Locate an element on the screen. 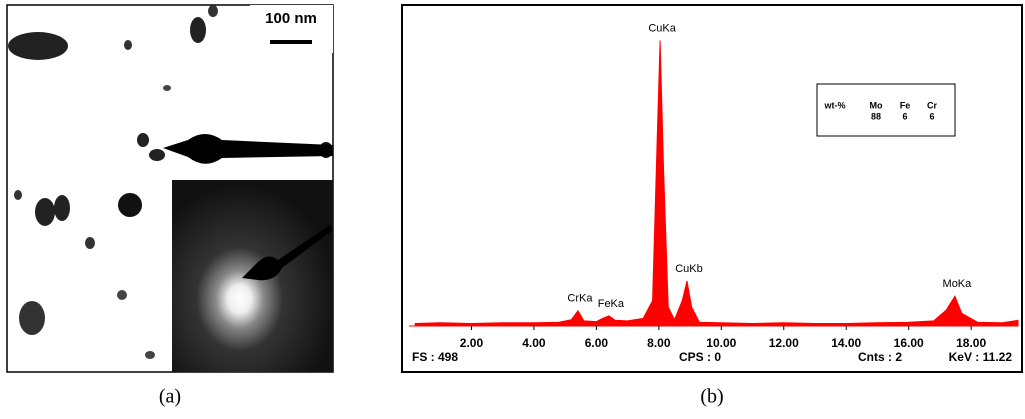 This screenshot has width=1025, height=419. peak-label: MoKa is located at coordinates (958, 284).